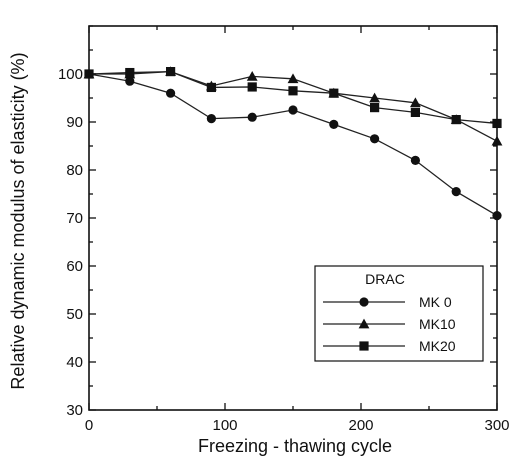  What do you see at coordinates (74, 362) in the screenshot?
I see `y-tick-label: 40` at bounding box center [74, 362].